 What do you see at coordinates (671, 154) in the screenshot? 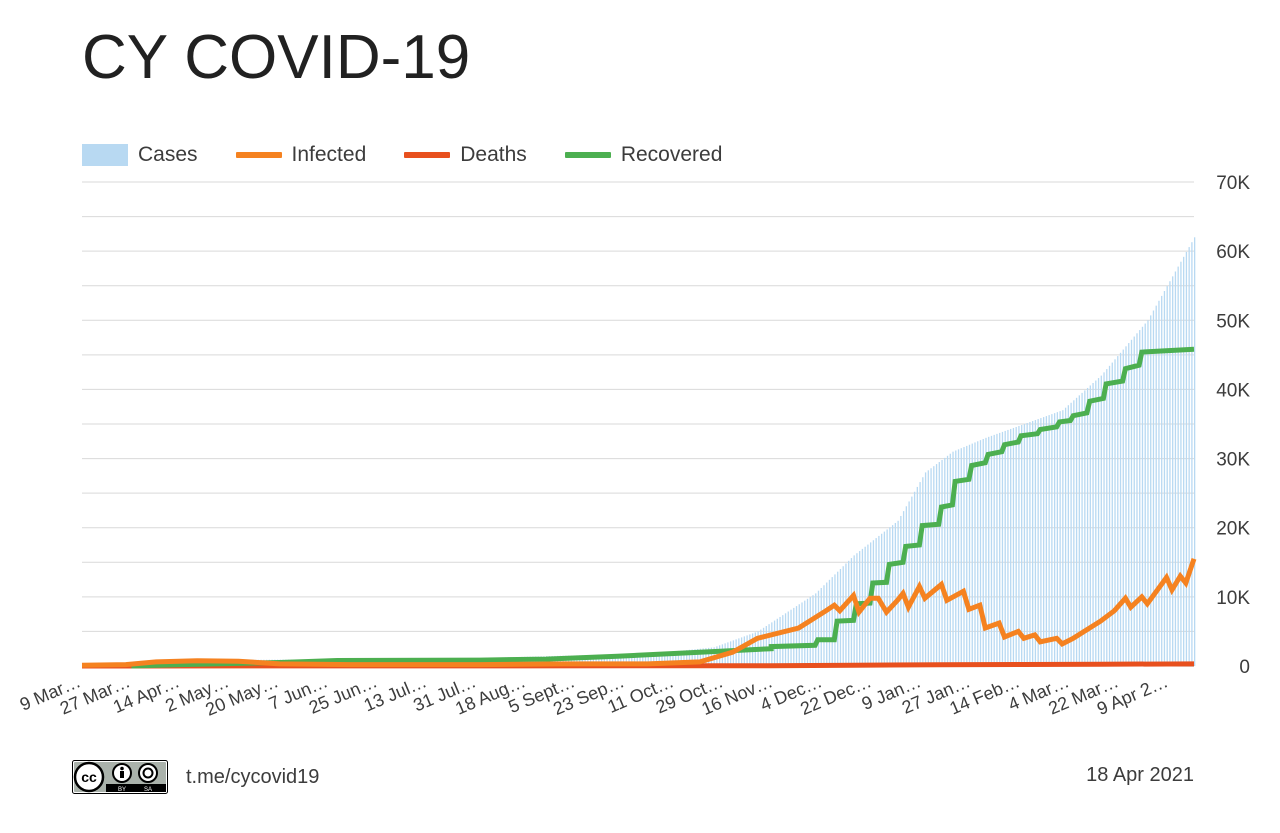
I see `legend-label-recovered: Recovered` at bounding box center [671, 154].